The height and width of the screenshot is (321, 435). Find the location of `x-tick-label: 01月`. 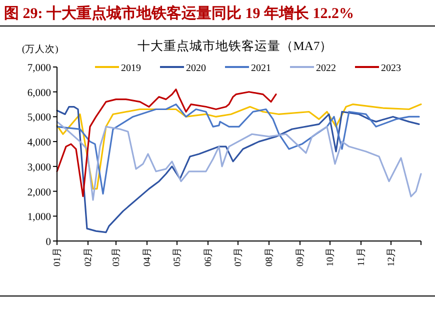

x-tick-label: 01月 is located at coordinates (57, 256).